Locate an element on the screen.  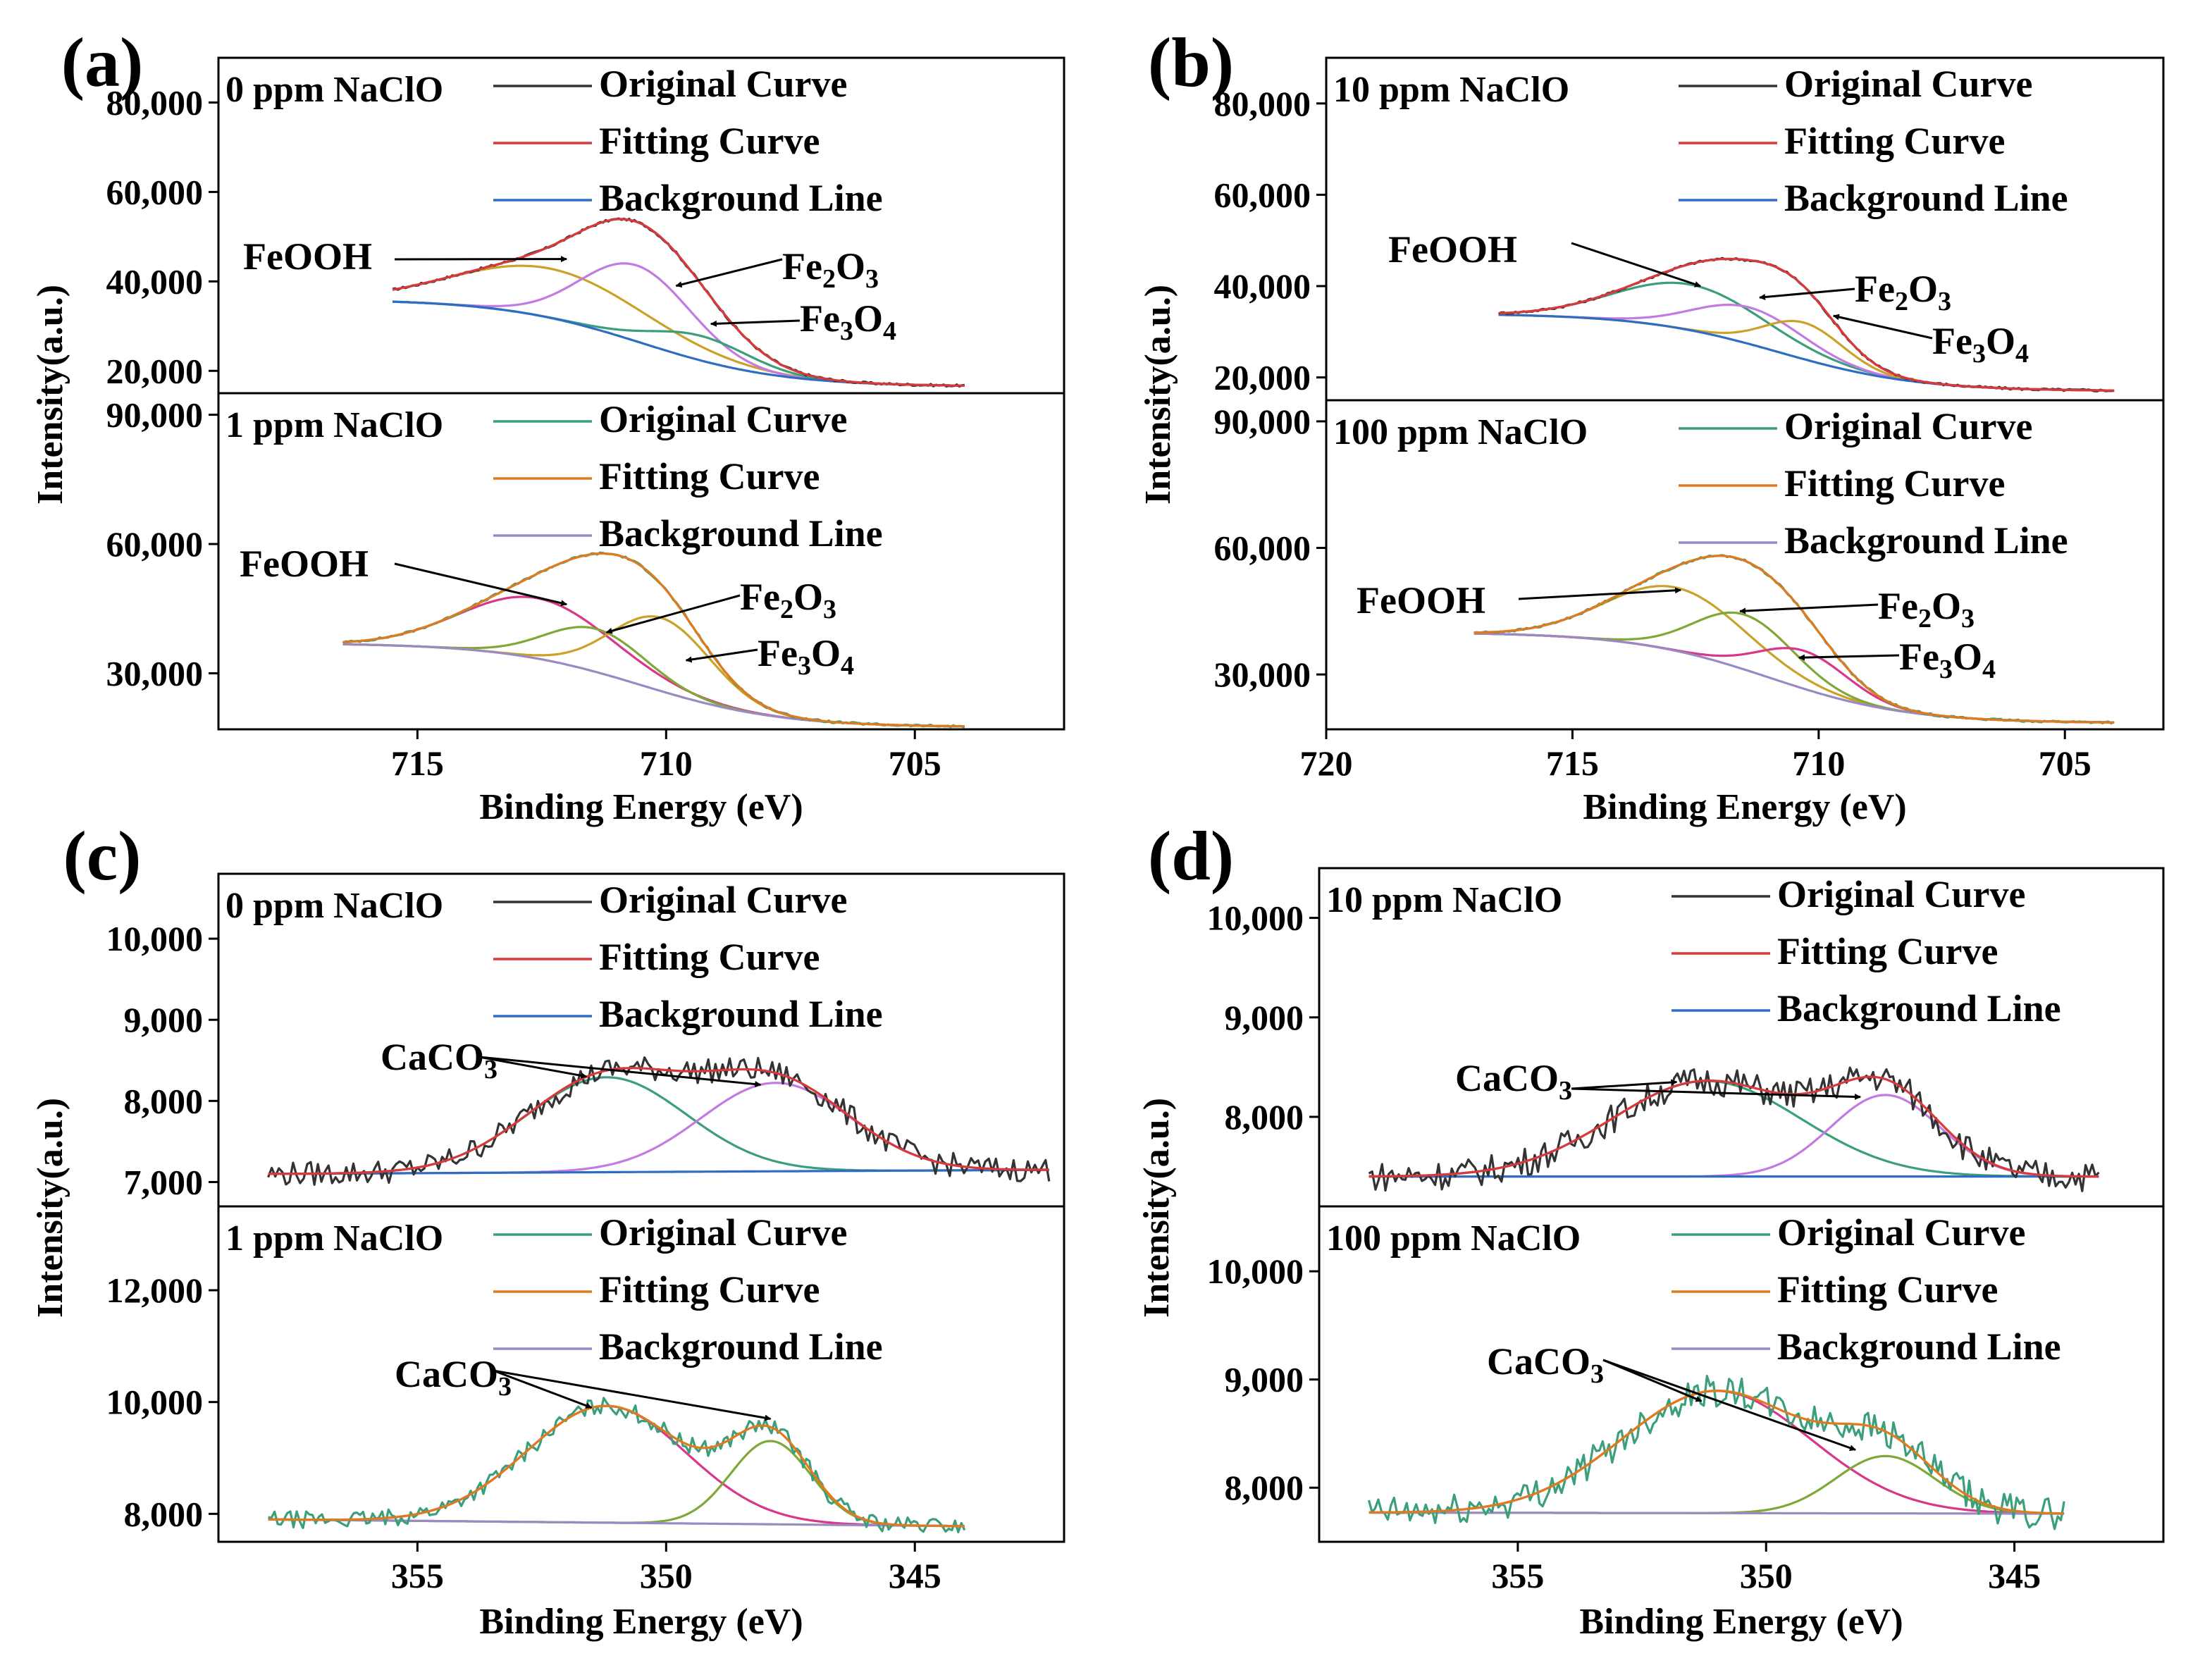
panel-letter: (c) is located at coordinates (102, 856).